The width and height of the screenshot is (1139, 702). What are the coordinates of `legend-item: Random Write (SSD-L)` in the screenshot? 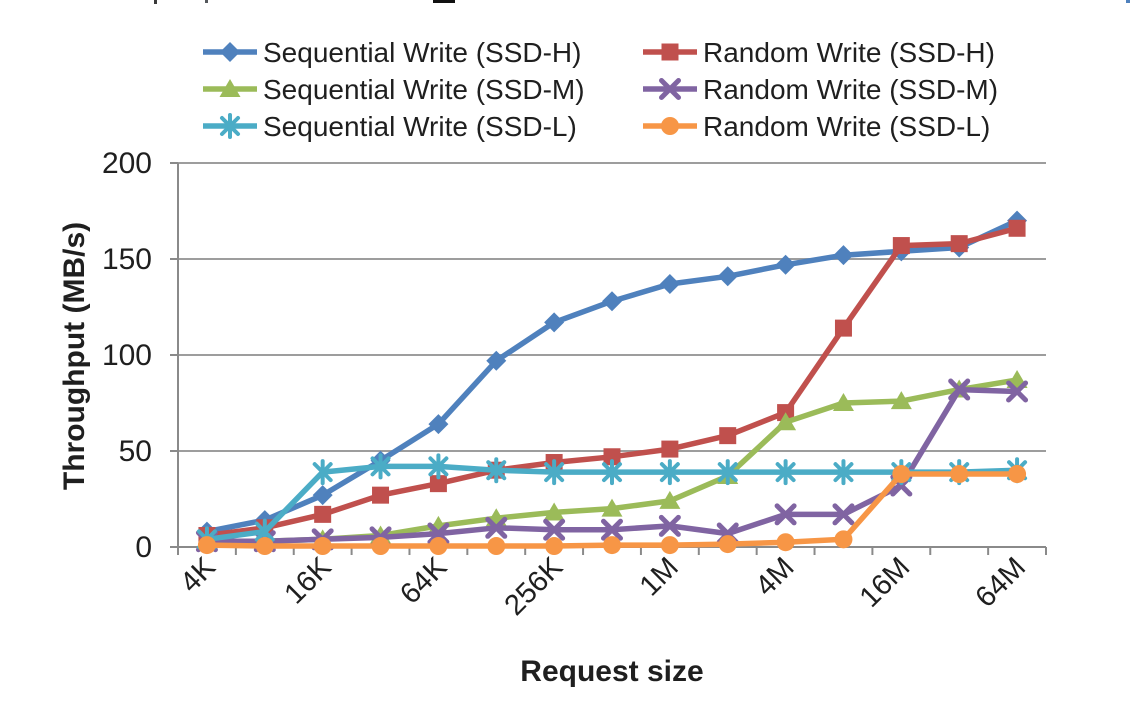 It's located at (816, 126).